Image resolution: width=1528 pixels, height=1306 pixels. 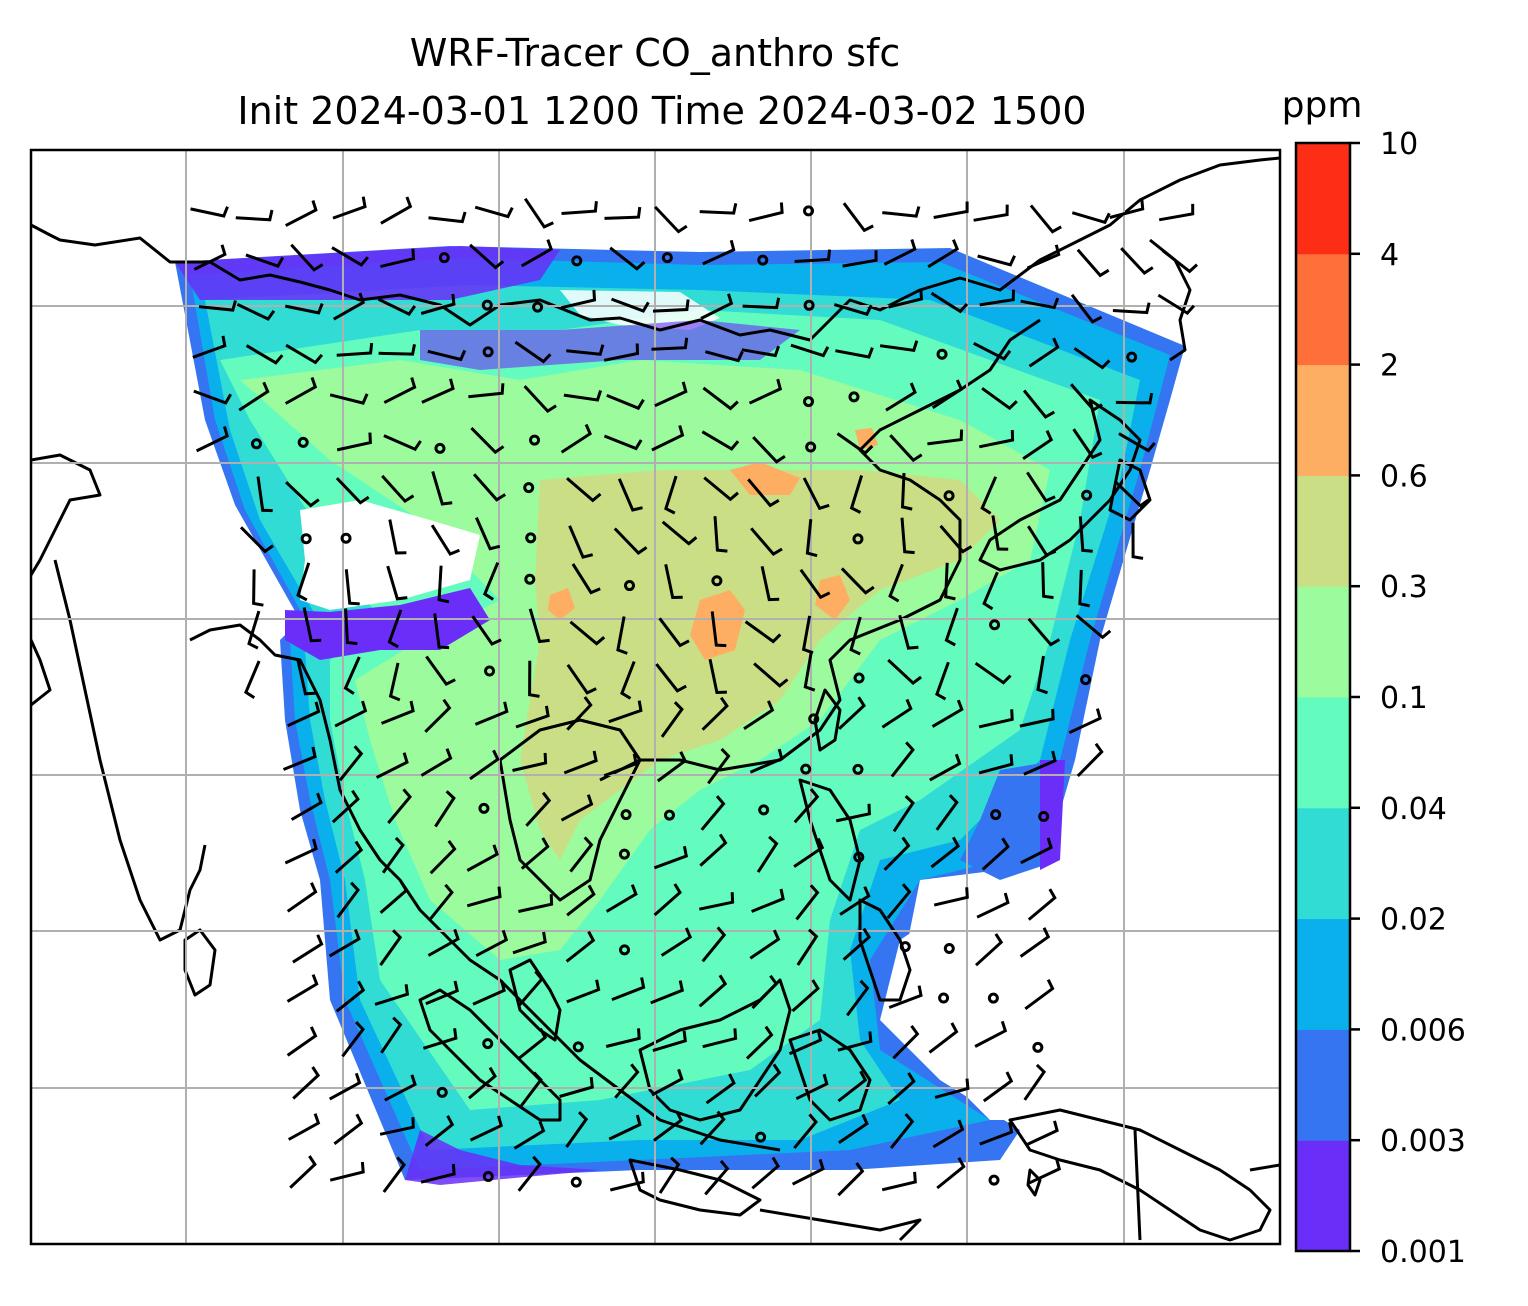 I want to click on colorbar-tick-label: 0.003, so click(x=1423, y=1141).